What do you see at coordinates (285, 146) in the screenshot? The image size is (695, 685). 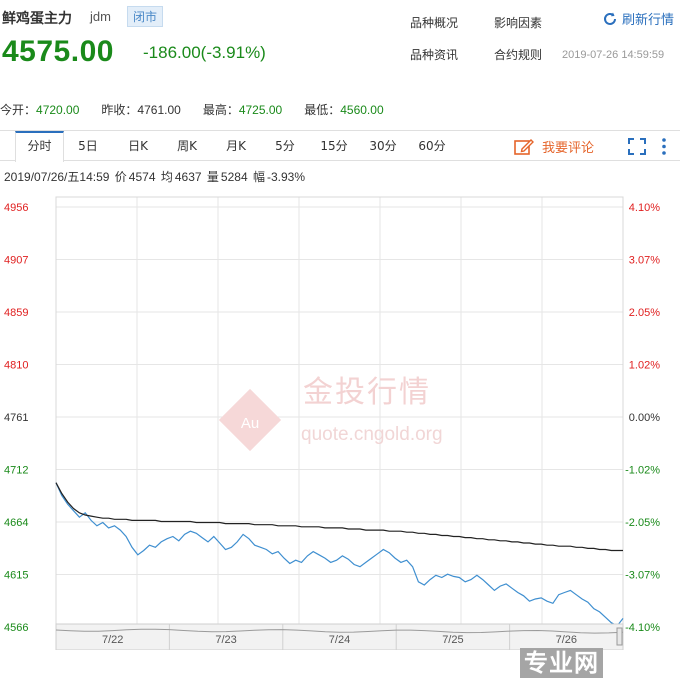 I see `tab-5min: 5分` at bounding box center [285, 146].